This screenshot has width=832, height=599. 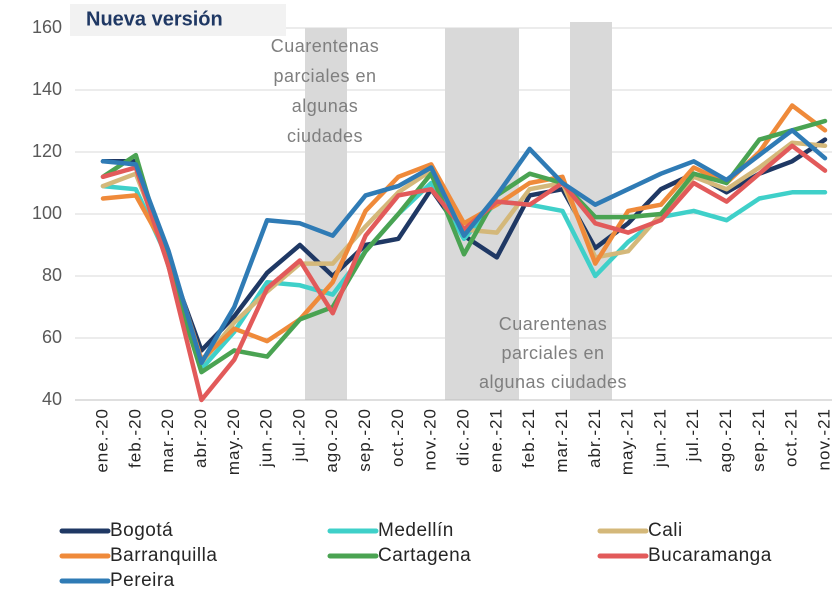 I want to click on legend-label: Pereira, so click(x=142, y=580).